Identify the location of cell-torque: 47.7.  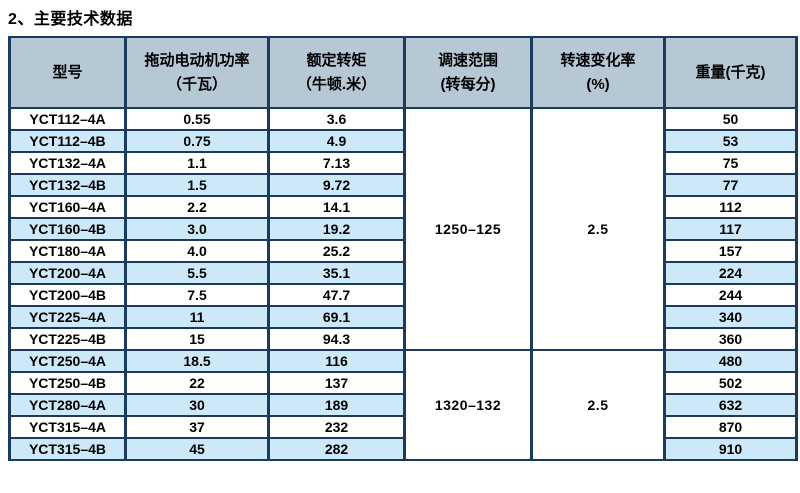
(336, 295).